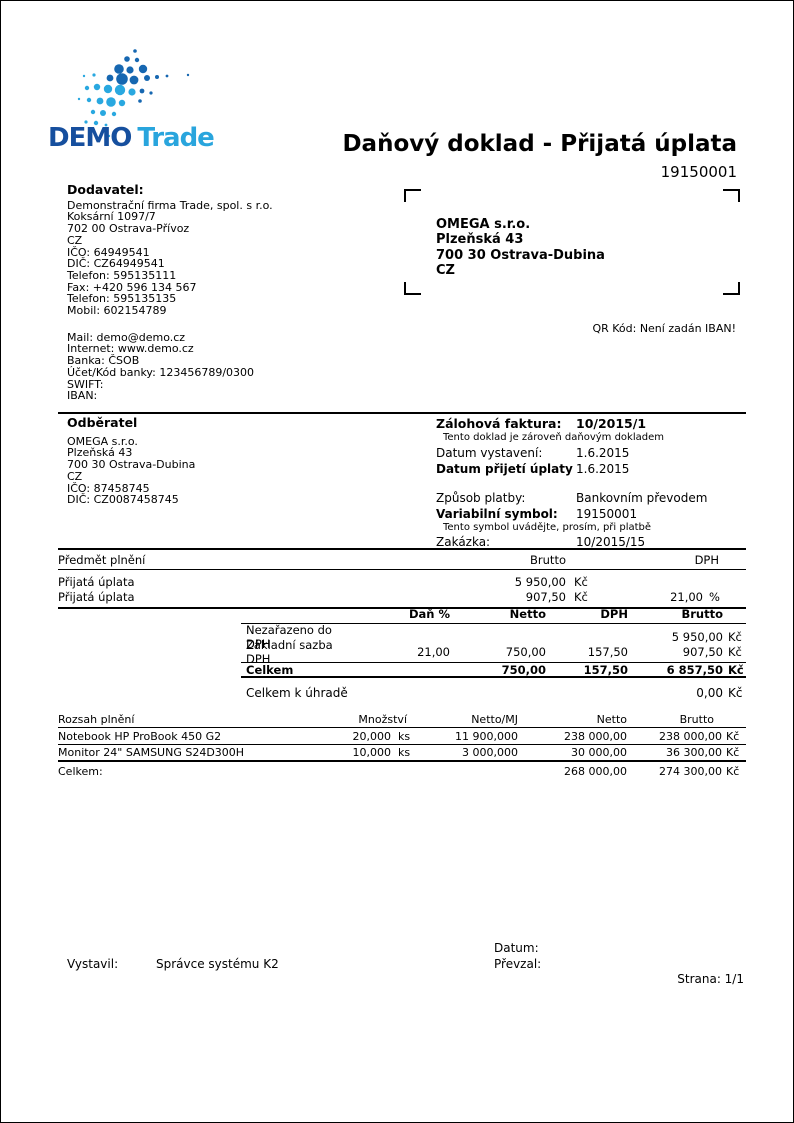 The image size is (794, 1123). Describe the element at coordinates (412, 195) in the screenshot. I see `window-corner-top-left` at that location.